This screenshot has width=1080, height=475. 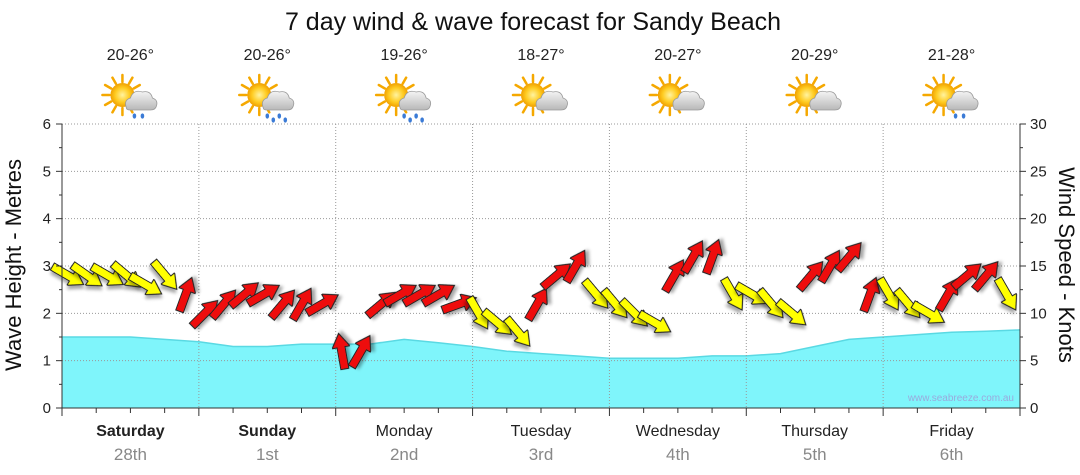 What do you see at coordinates (541, 431) in the screenshot?
I see `day-name-label: Tuesday` at bounding box center [541, 431].